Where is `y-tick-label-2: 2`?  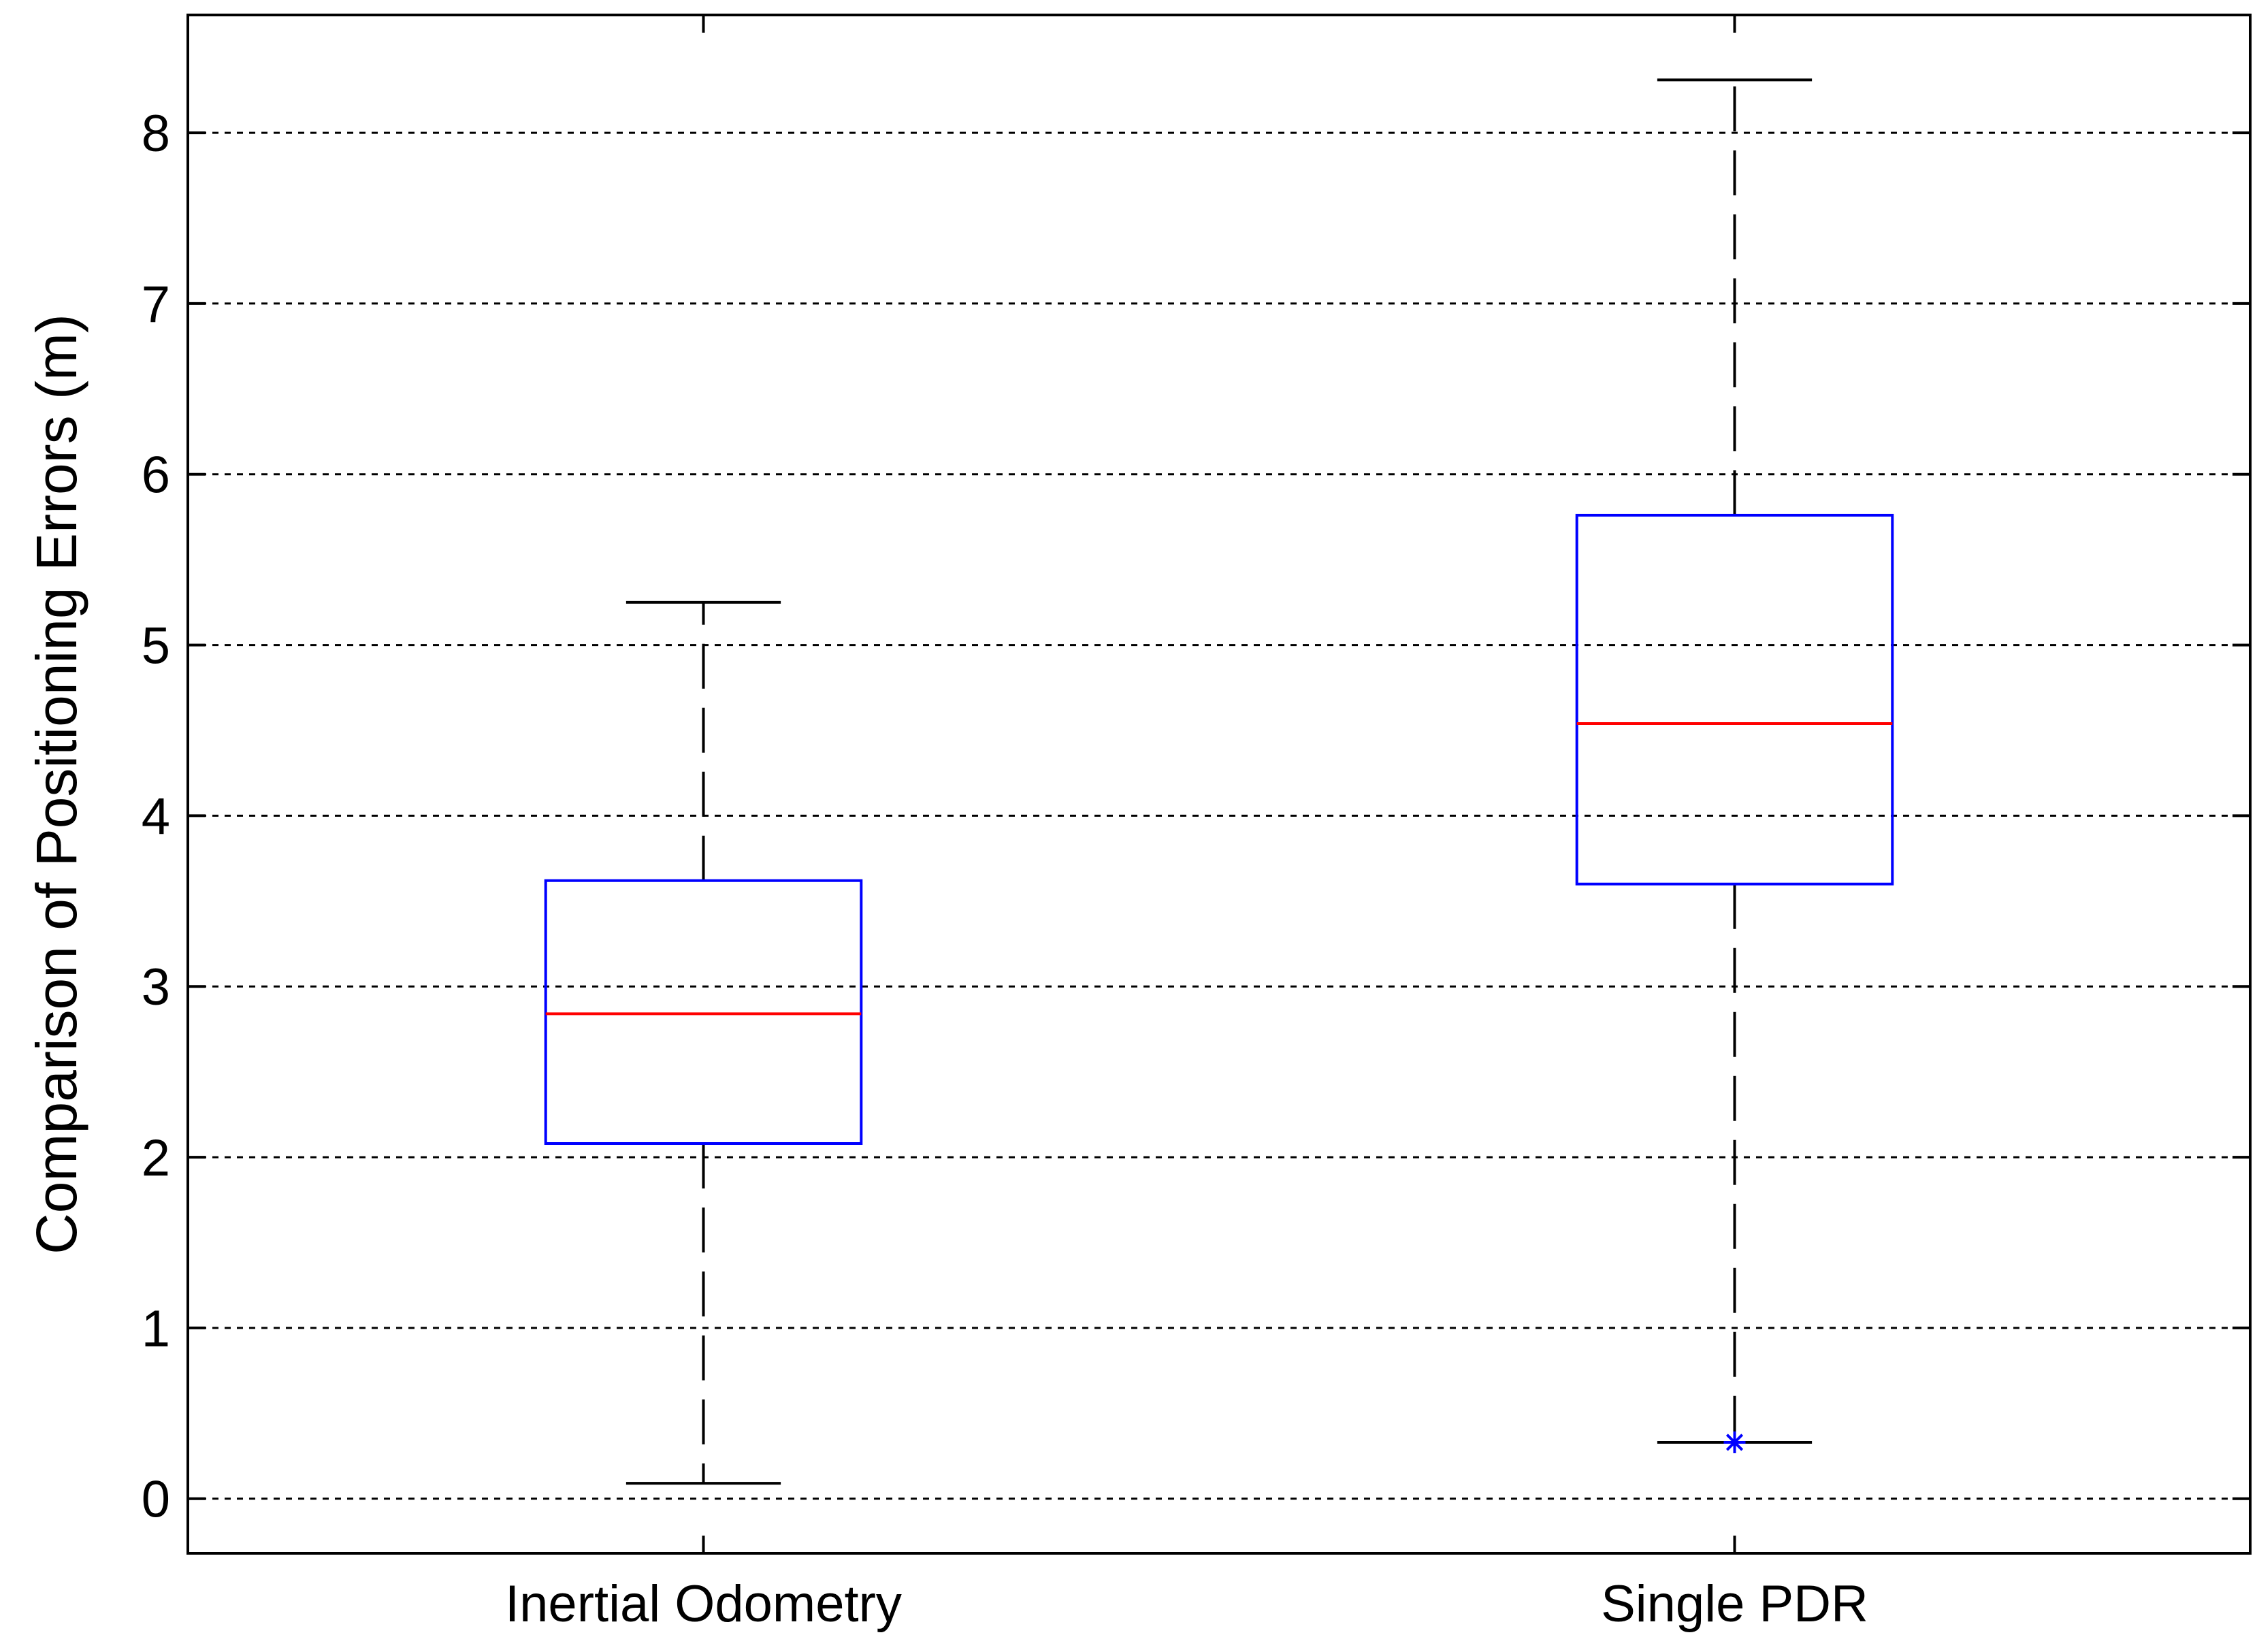 y-tick-label-2: 2 is located at coordinates (156, 1158).